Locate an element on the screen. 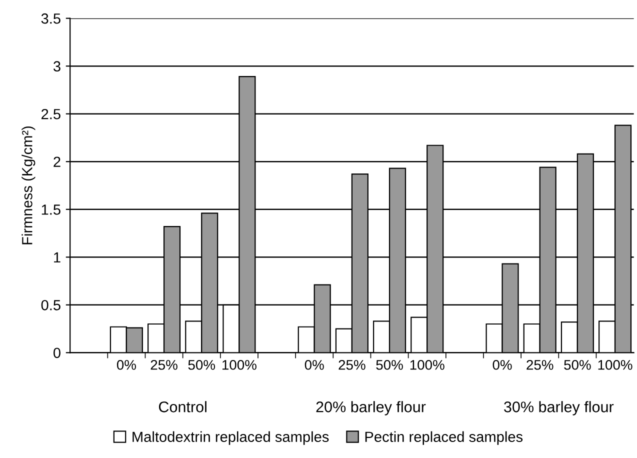  y-tick-label: 0 is located at coordinates (57, 353).